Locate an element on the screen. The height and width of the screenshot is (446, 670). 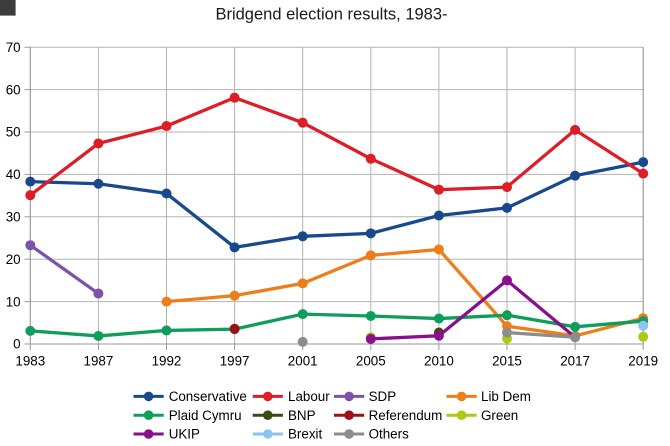
svg-text: 30 is located at coordinates (13, 217).